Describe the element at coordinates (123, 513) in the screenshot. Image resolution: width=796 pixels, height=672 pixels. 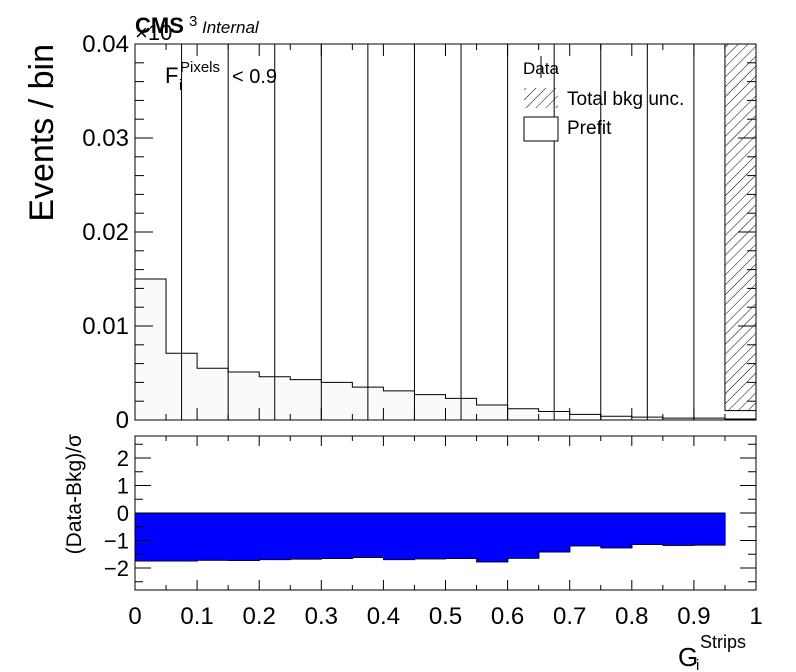
I see `ratio-y-tick-label: 0` at that location.